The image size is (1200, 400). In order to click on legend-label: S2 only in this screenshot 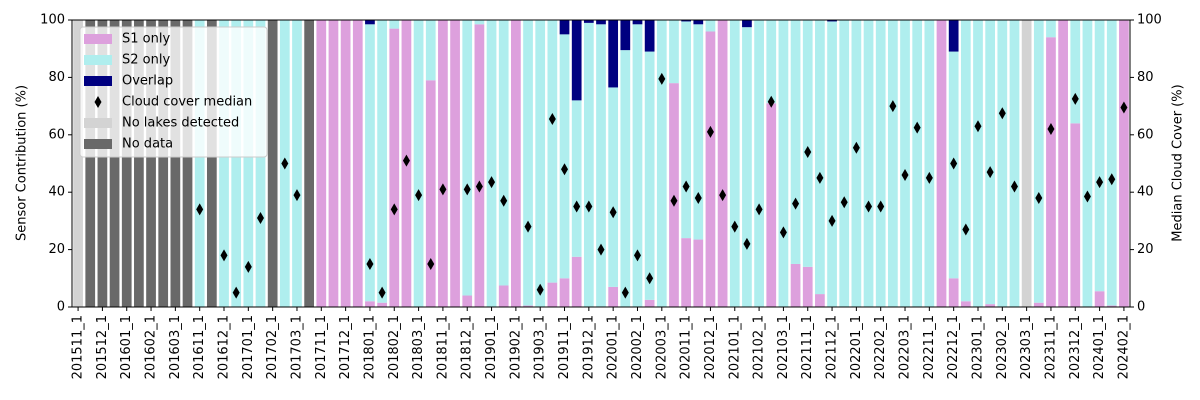, I will do `click(146, 60)`.